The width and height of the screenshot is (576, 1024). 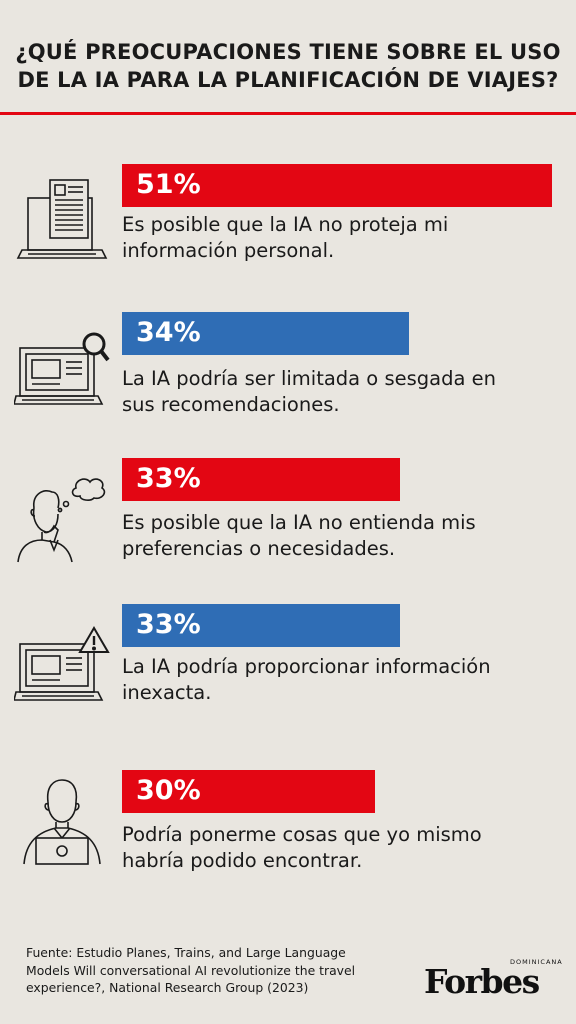 I want to click on document-computer-icon, so click(x=62, y=218).